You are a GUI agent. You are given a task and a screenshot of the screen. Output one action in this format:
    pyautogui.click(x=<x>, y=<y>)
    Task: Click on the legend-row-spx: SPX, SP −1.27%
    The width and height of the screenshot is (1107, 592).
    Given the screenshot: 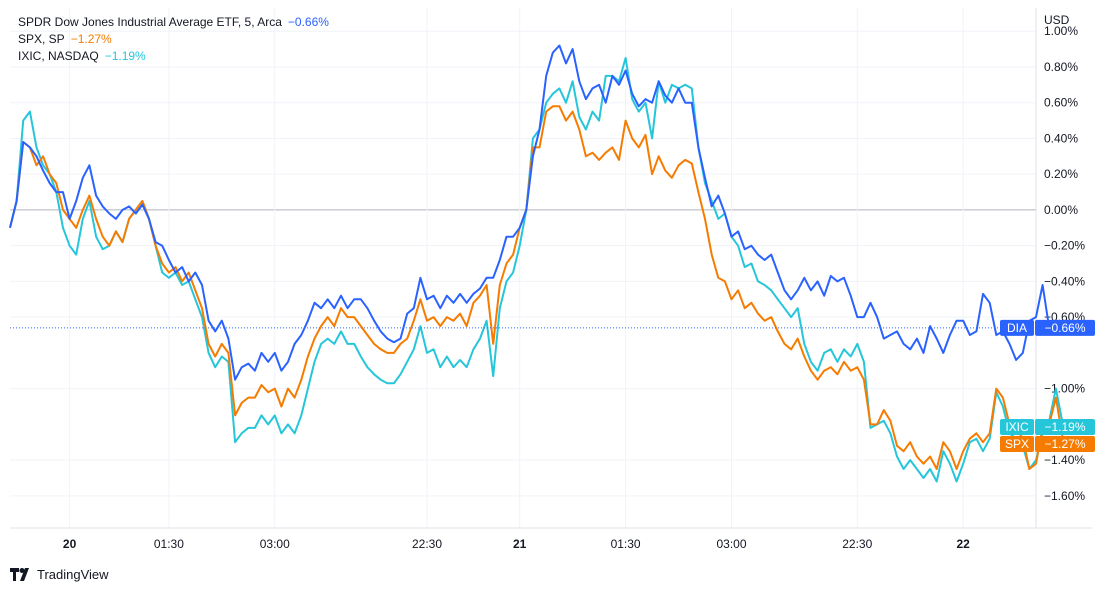 What is the action you would take?
    pyautogui.click(x=173, y=39)
    